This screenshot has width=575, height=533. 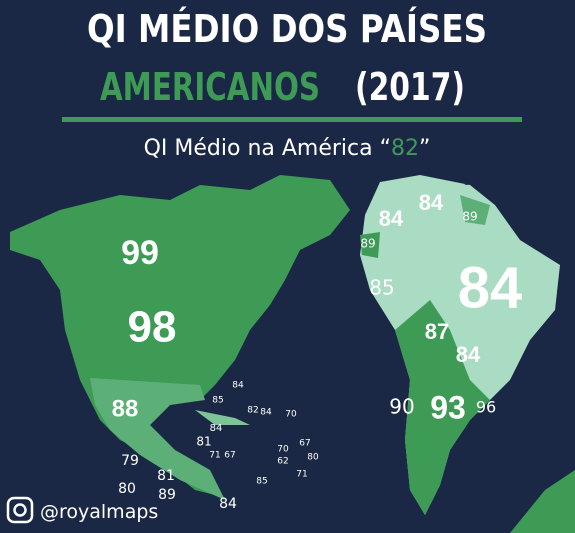 What do you see at coordinates (130, 461) in the screenshot?
I see `country-label: 79` at bounding box center [130, 461].